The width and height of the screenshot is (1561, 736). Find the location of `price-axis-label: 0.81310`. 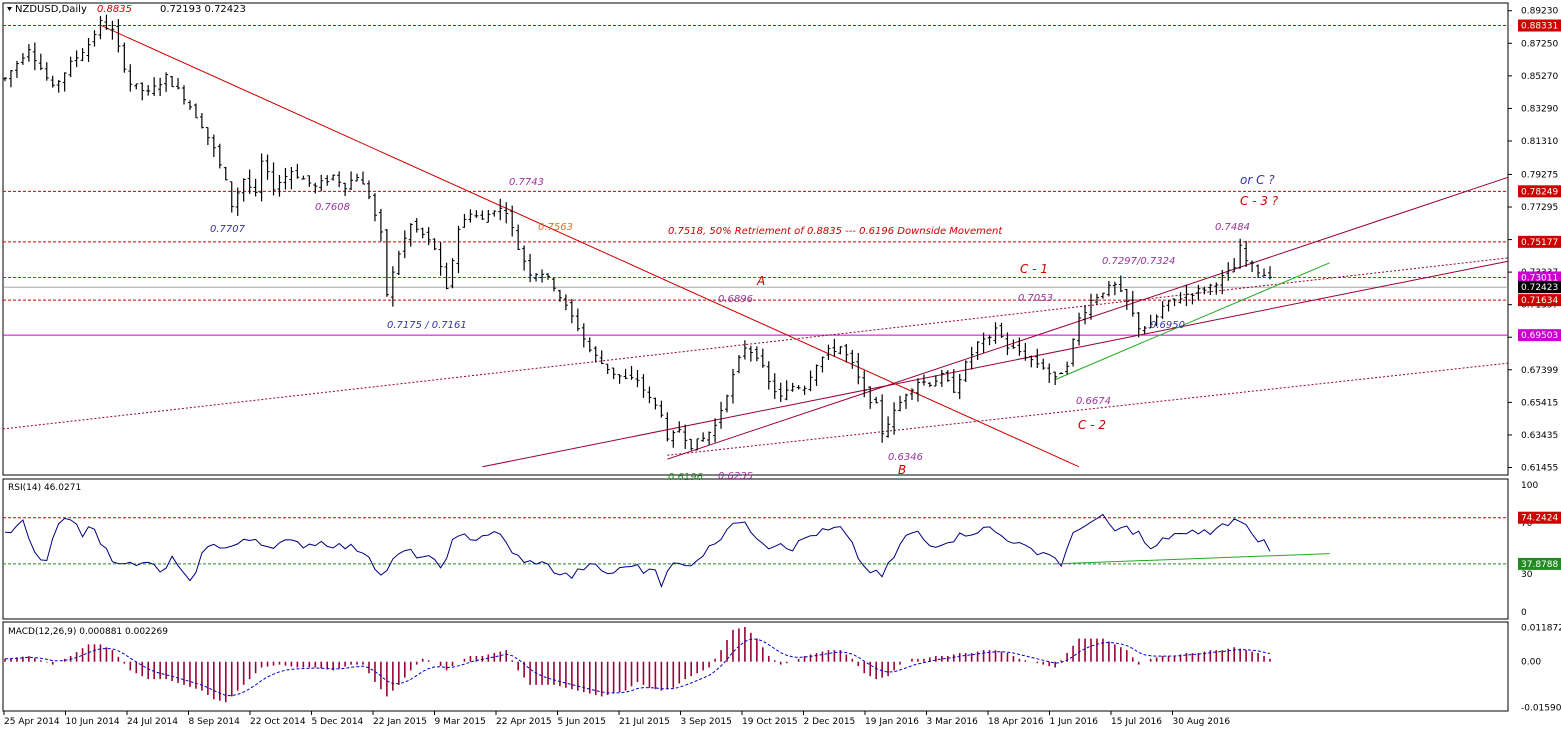

price-axis-label: 0.81310 is located at coordinates (1539, 142).